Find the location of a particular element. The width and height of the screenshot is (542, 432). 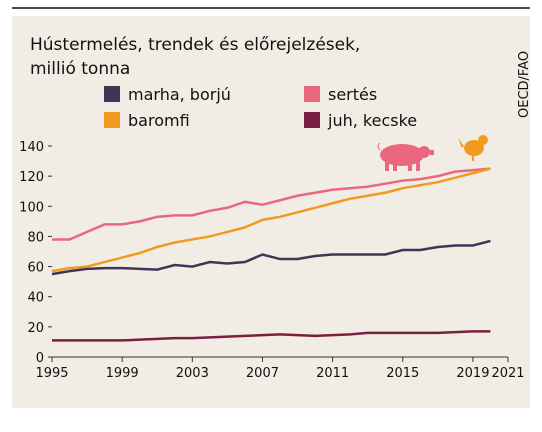

x-tick-label: 2015 is located at coordinates (402, 373).